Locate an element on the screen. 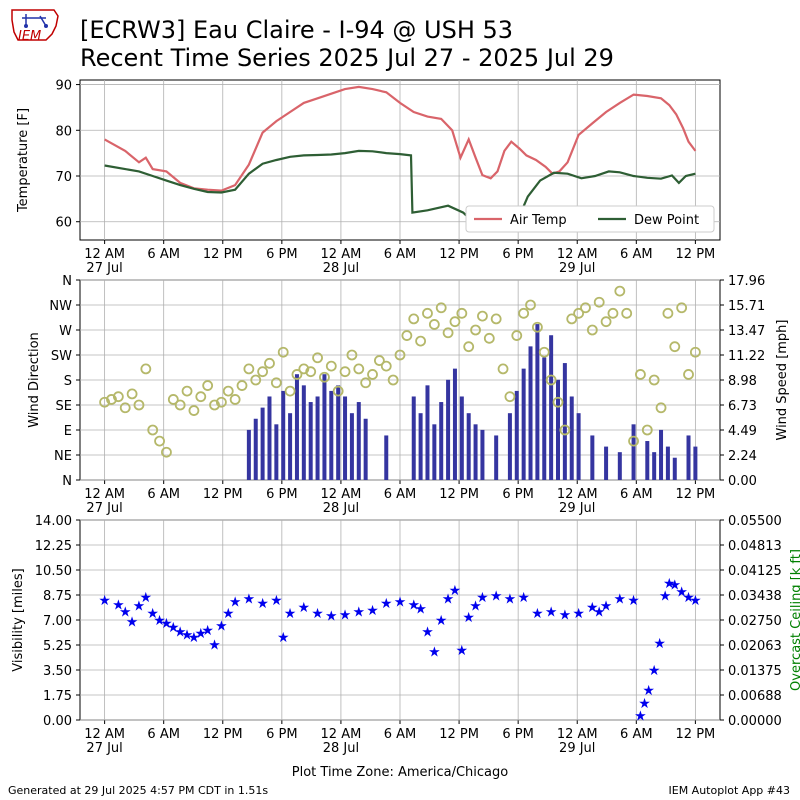 The image size is (800, 800). temp-date-label: 27 Jul is located at coordinates (104, 268).